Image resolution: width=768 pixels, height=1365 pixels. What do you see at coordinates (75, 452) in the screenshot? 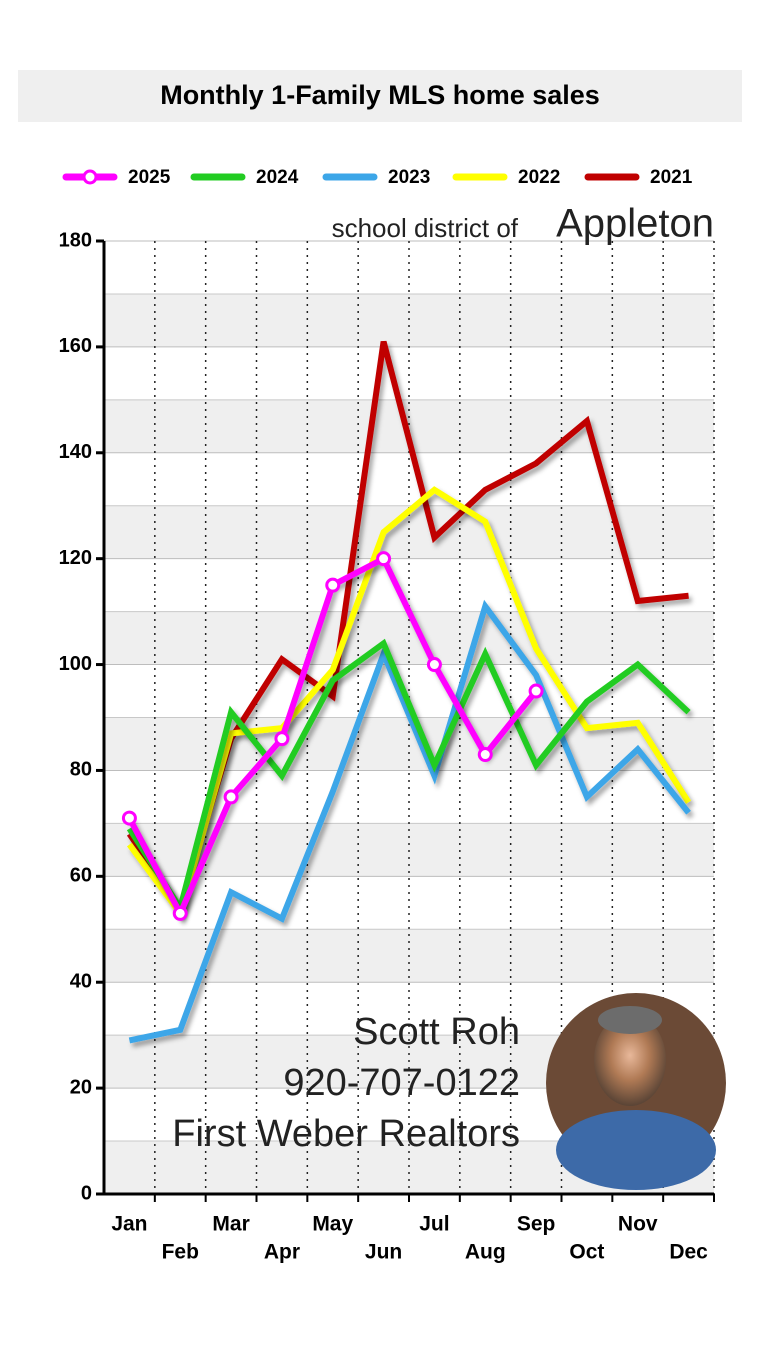
I see `y-tick-label: 140` at bounding box center [75, 452].